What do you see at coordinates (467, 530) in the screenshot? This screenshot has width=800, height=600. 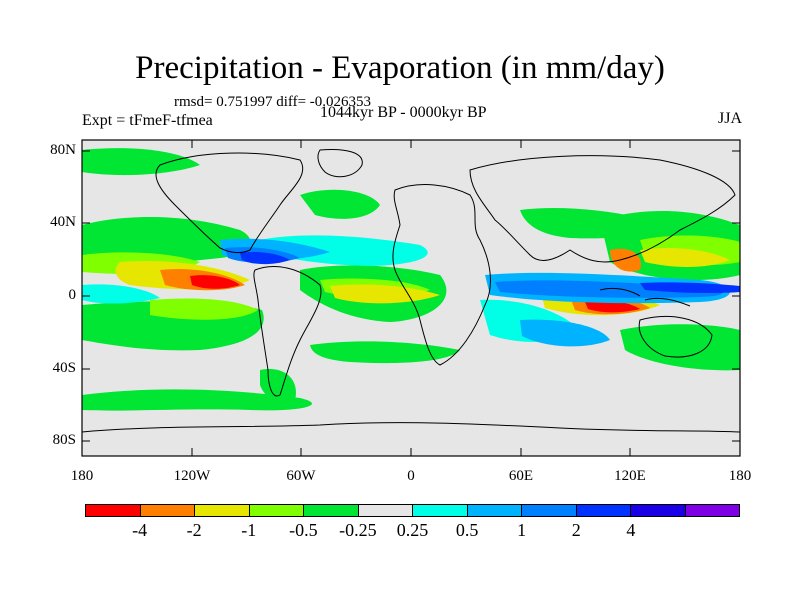 I see `colorbar-label: 0.5` at bounding box center [467, 530].